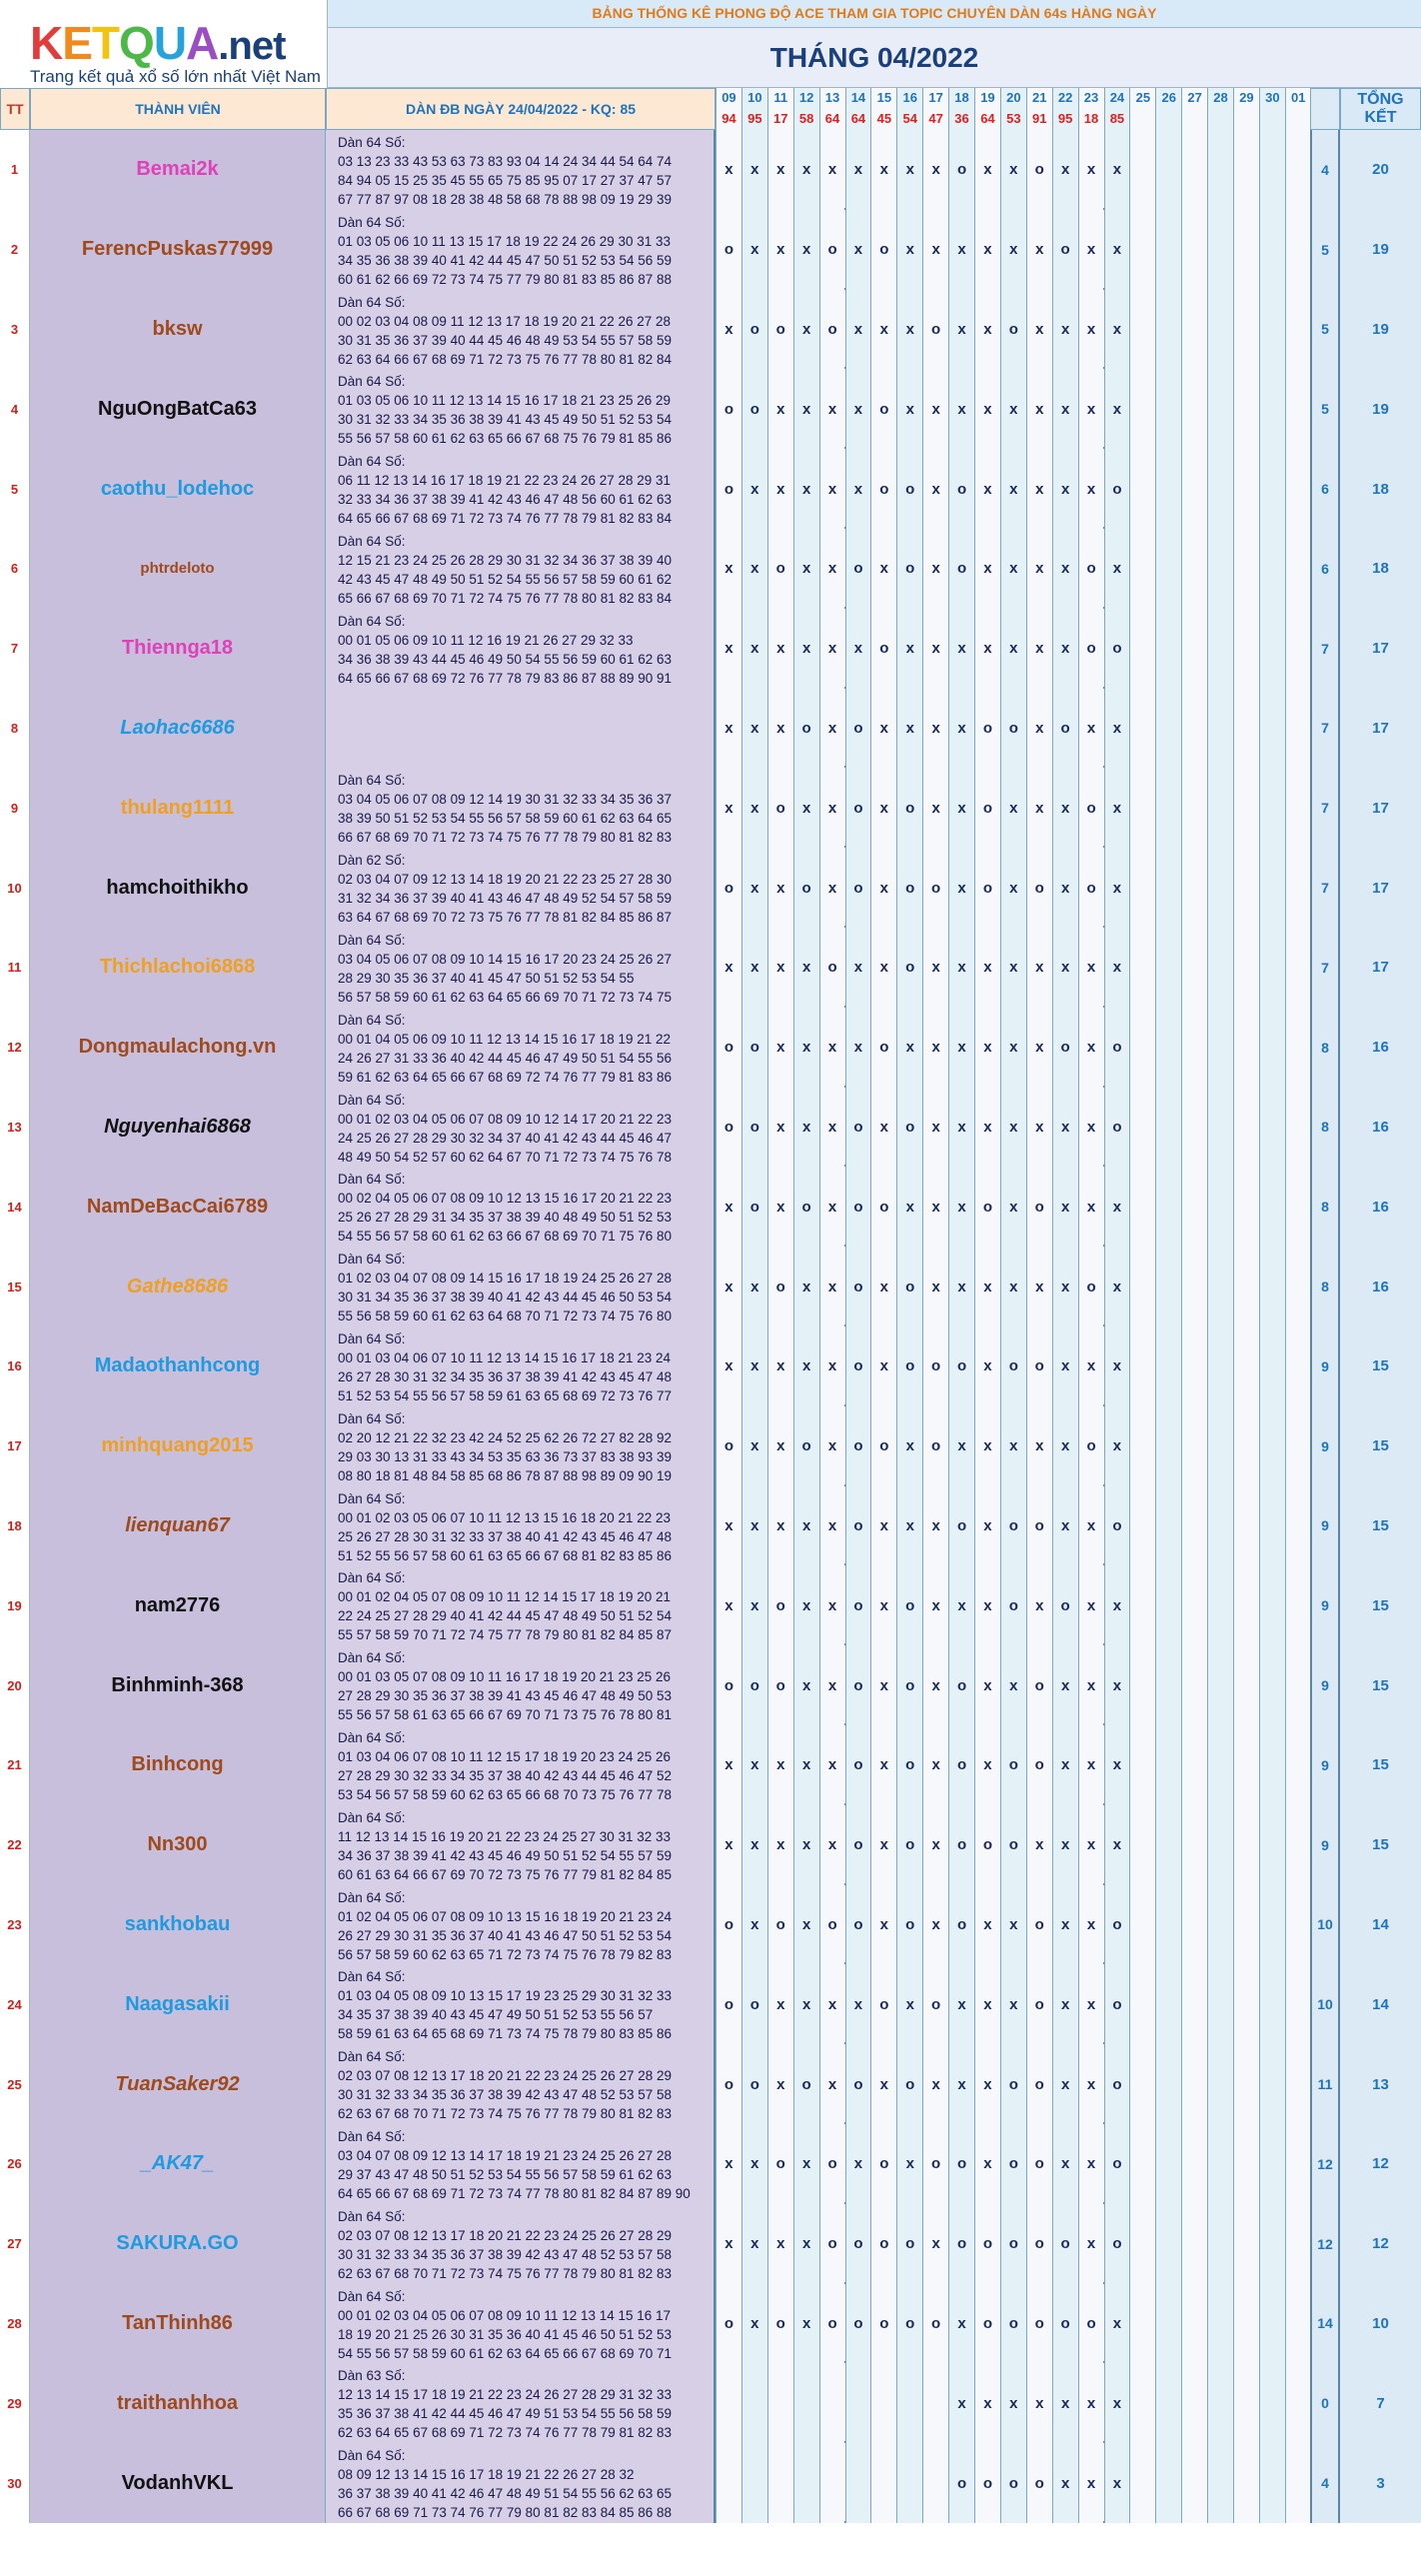 This screenshot has height=2576, width=1421. Describe the element at coordinates (178, 2243) in the screenshot. I see `member-name: SAKURA.GO` at that location.